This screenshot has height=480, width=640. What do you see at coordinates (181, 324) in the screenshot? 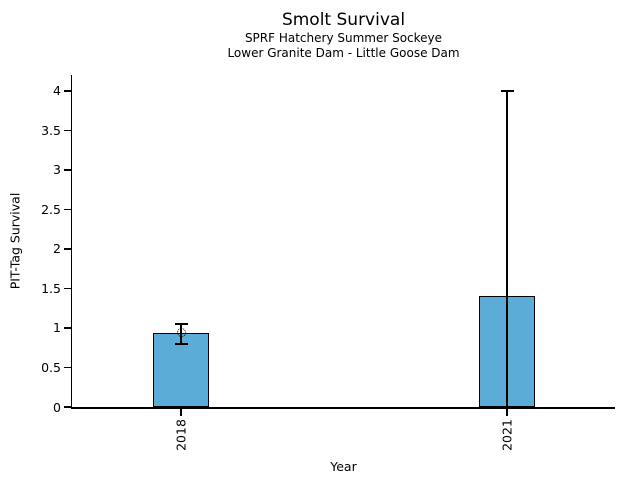
I see `error-bar-cap-high-2018` at bounding box center [181, 324].